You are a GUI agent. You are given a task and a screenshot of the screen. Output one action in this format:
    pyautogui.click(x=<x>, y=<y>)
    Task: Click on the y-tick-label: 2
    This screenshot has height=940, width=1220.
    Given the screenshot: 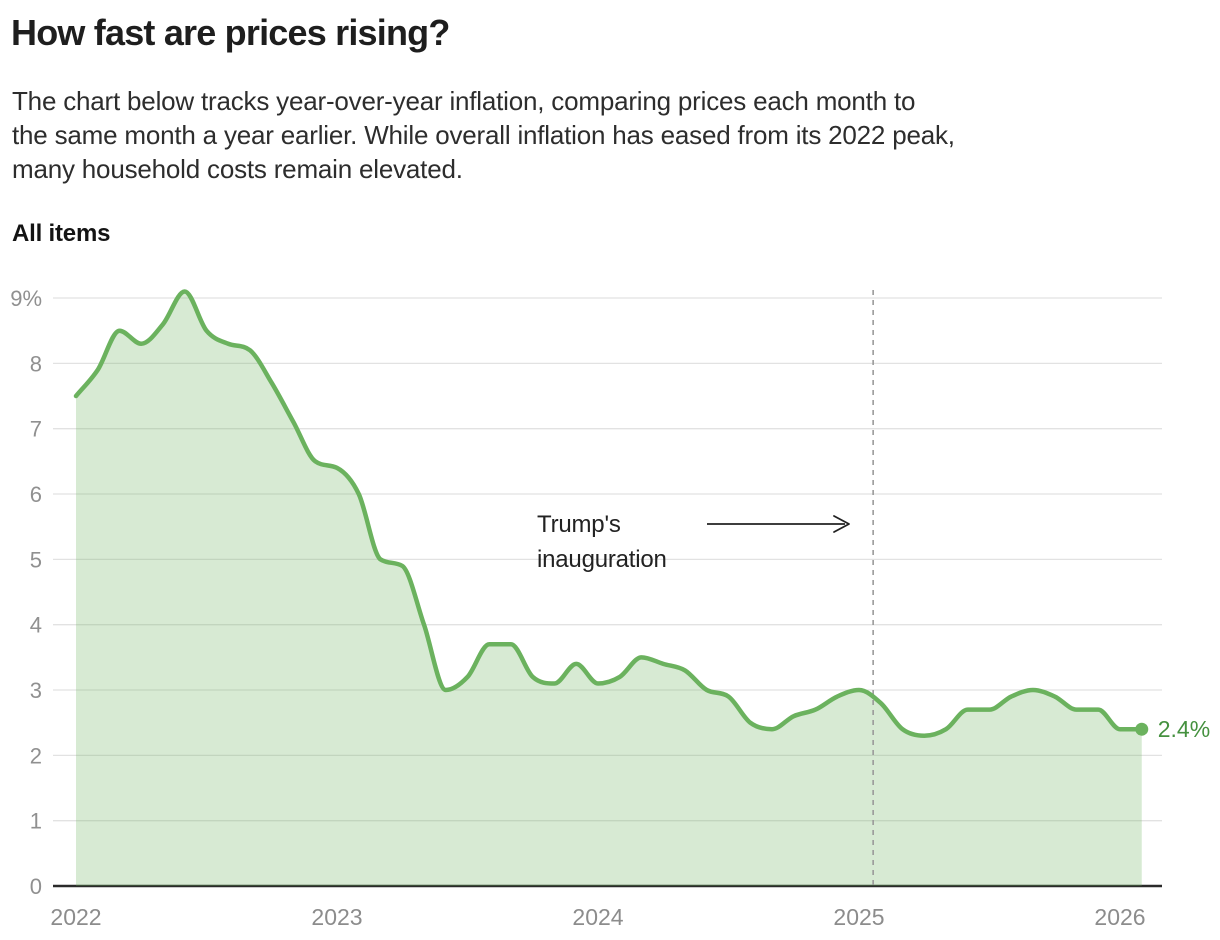 What is the action you would take?
    pyautogui.click(x=36, y=755)
    